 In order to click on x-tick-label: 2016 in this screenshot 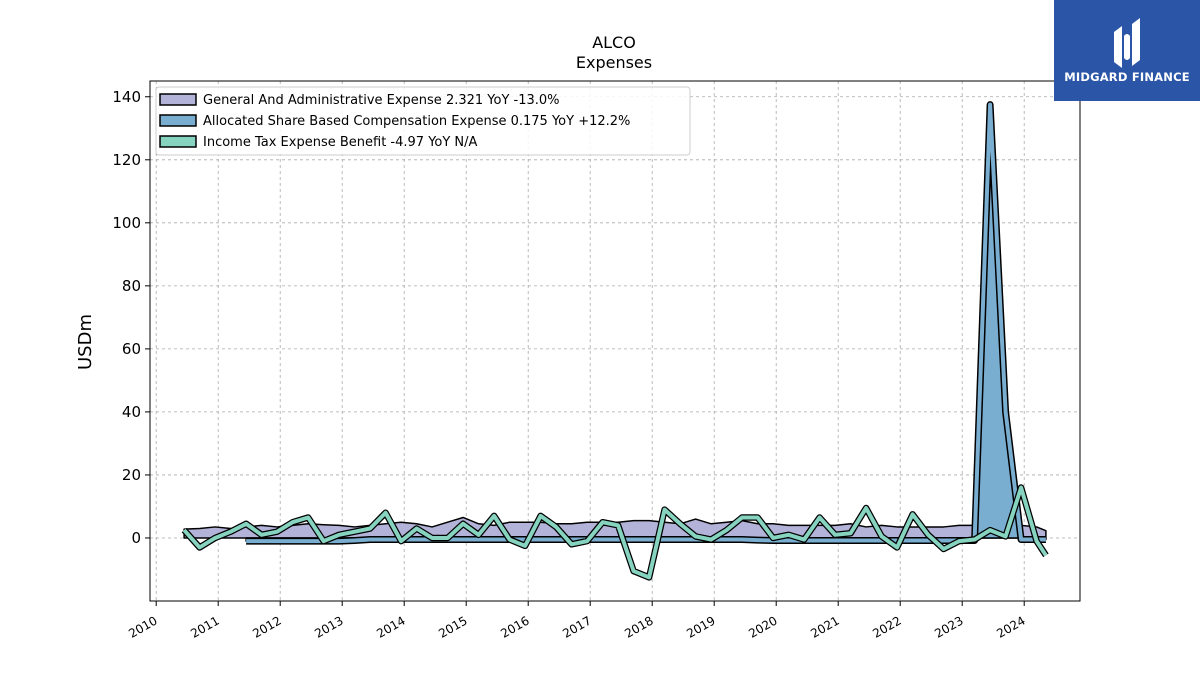, I will do `click(514, 626)`.